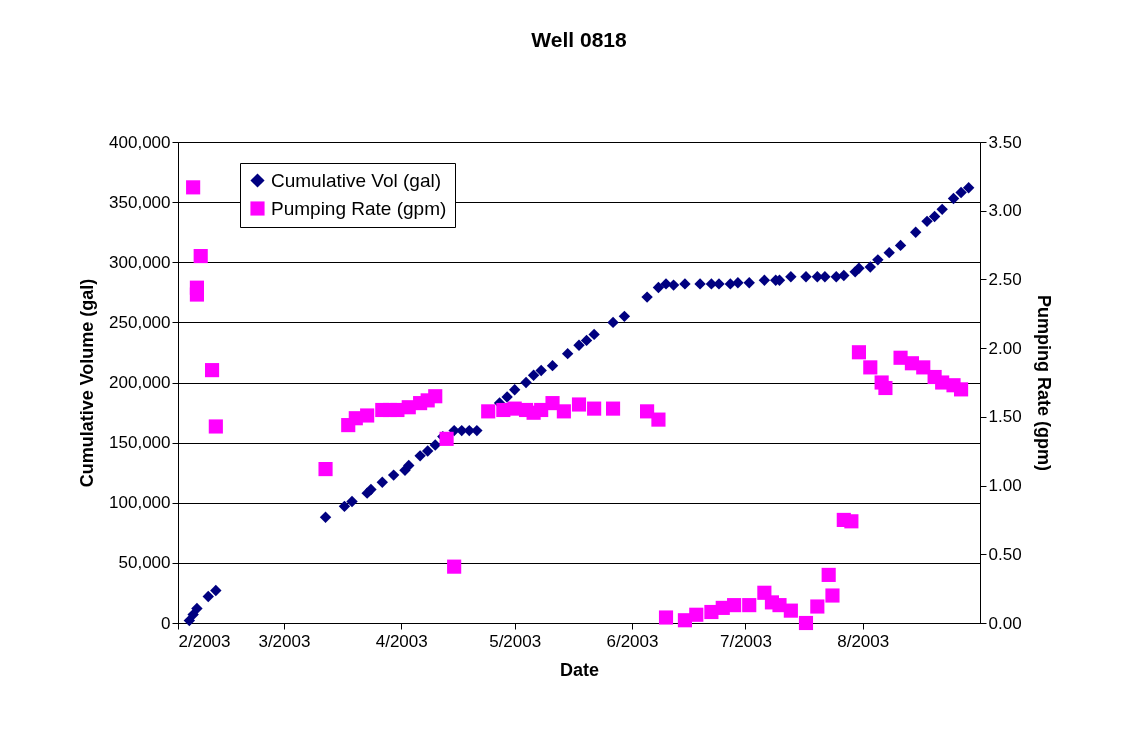 The height and width of the screenshot is (741, 1130). What do you see at coordinates (515, 641) in the screenshot?
I see `x-tick-label: 5/2003` at bounding box center [515, 641].